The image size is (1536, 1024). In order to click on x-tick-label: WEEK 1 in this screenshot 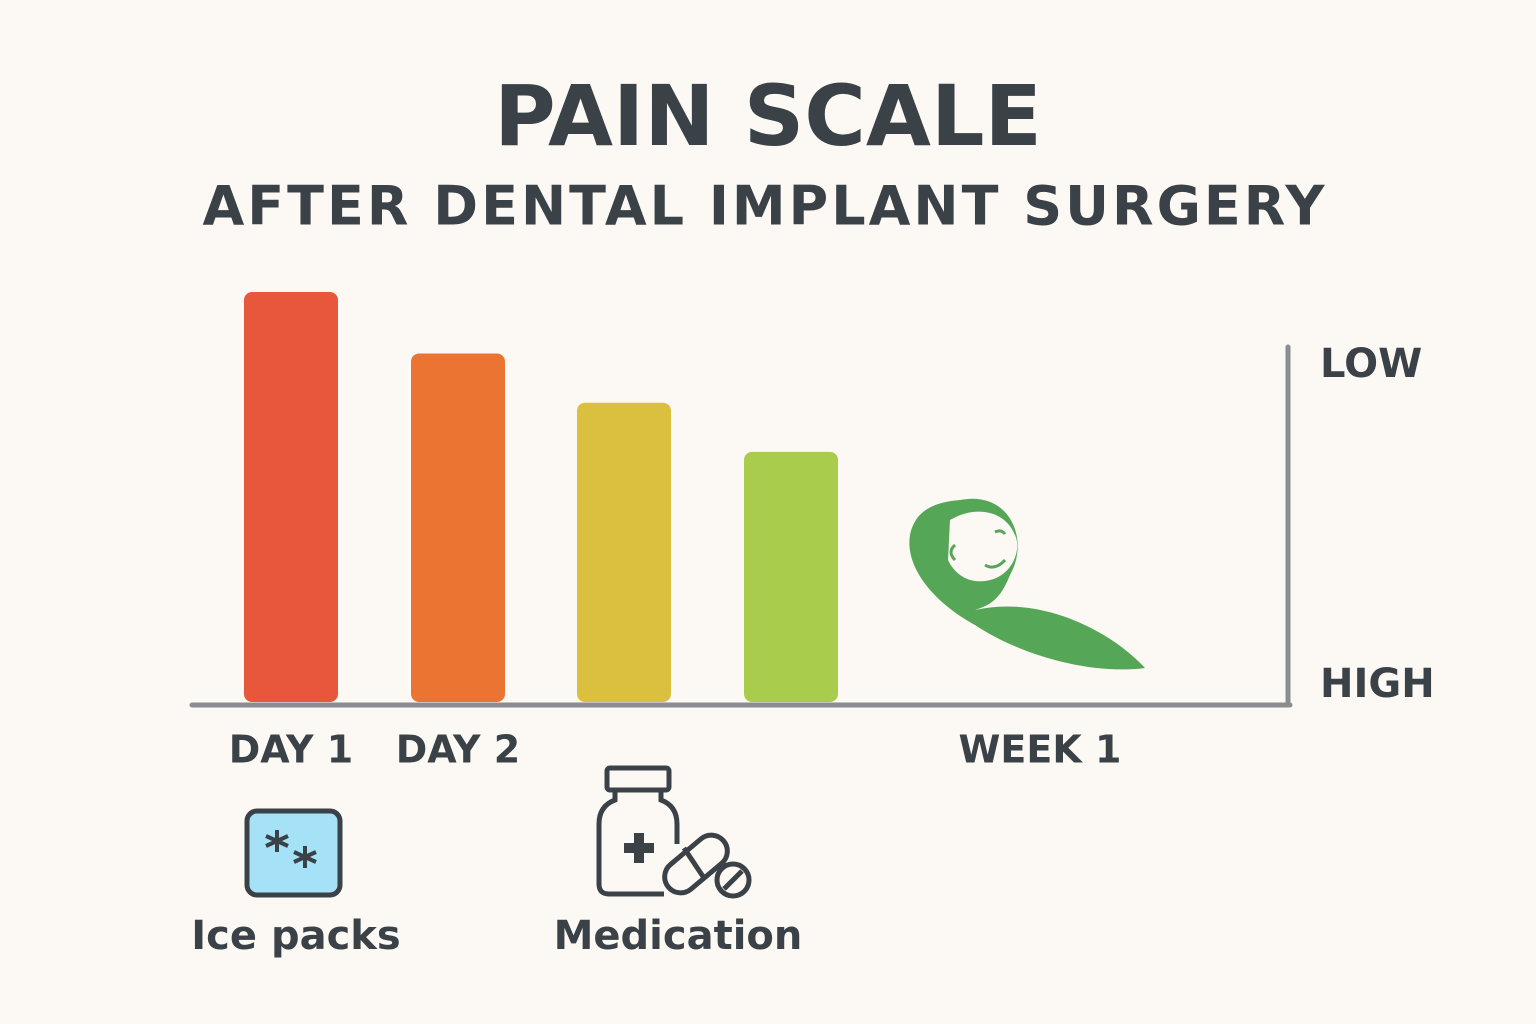, I will do `click(1040, 750)`.